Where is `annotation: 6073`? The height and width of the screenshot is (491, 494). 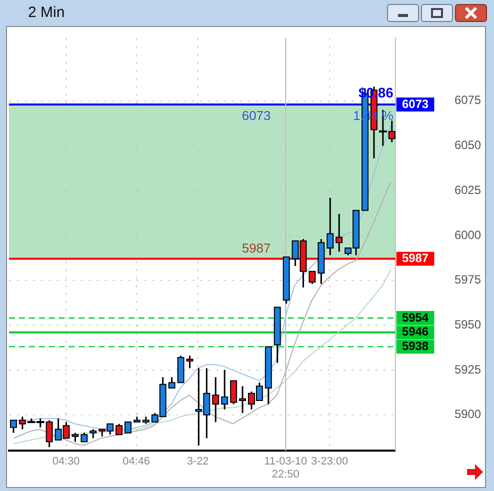
annotation: 6073 is located at coordinates (256, 116).